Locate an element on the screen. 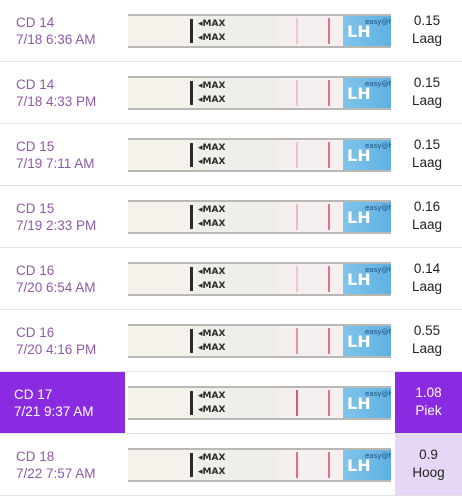 Image resolution: width=462 pixels, height=500 pixels. value-cell: 0.55 Laag is located at coordinates (427, 341).